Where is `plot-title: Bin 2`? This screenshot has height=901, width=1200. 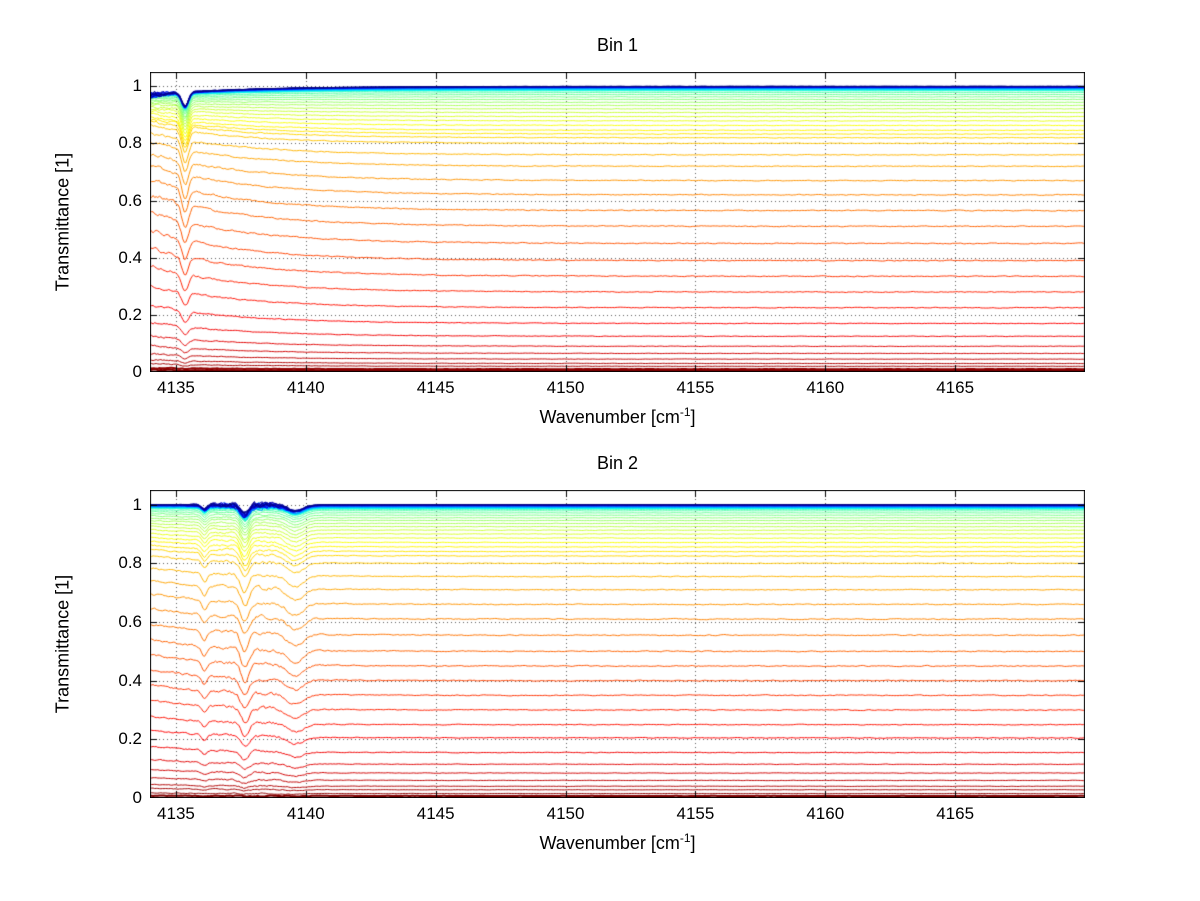 plot-title: Bin 2 is located at coordinates (617, 463).